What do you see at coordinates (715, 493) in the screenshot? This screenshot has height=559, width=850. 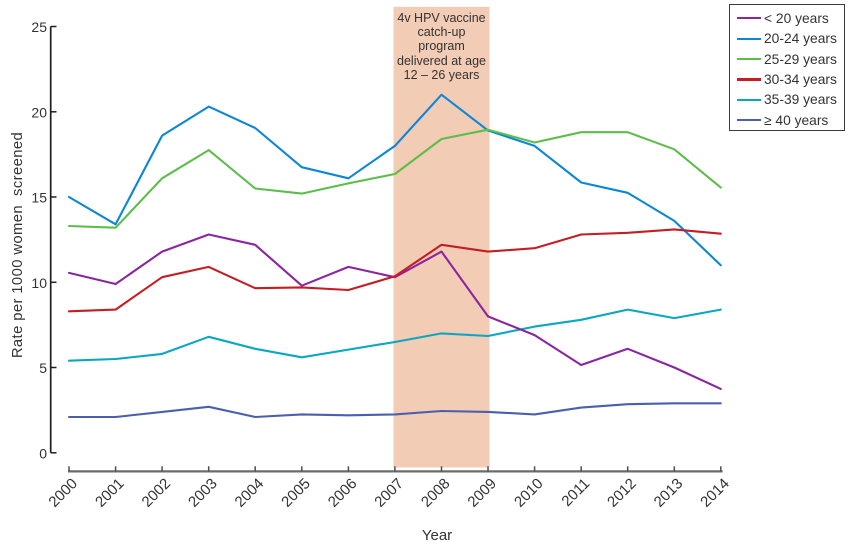 I see `svg-text: 2014` at bounding box center [715, 493].